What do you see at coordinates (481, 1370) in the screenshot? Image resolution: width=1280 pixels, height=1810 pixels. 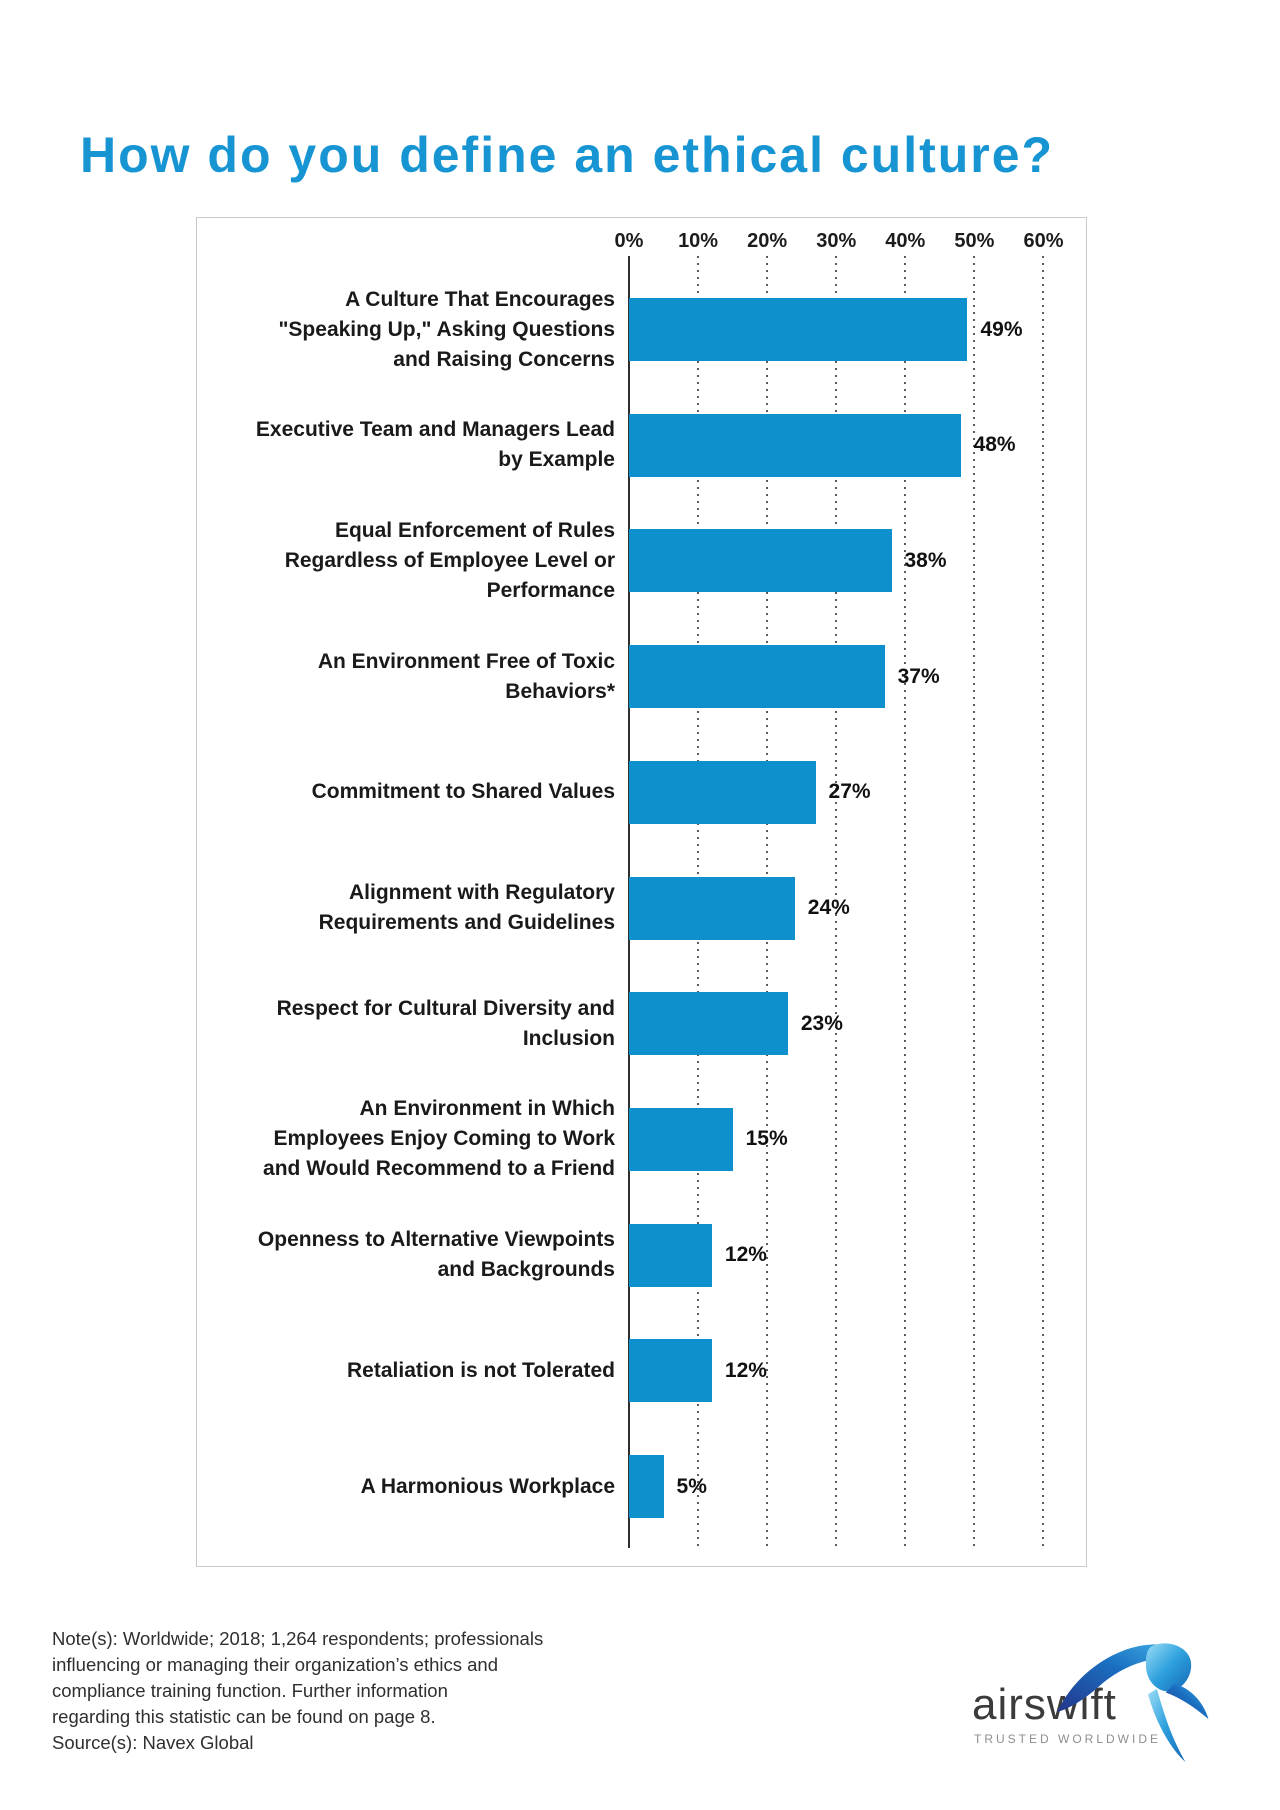 I see `category-label: Retaliation is not Tolerated` at bounding box center [481, 1370].